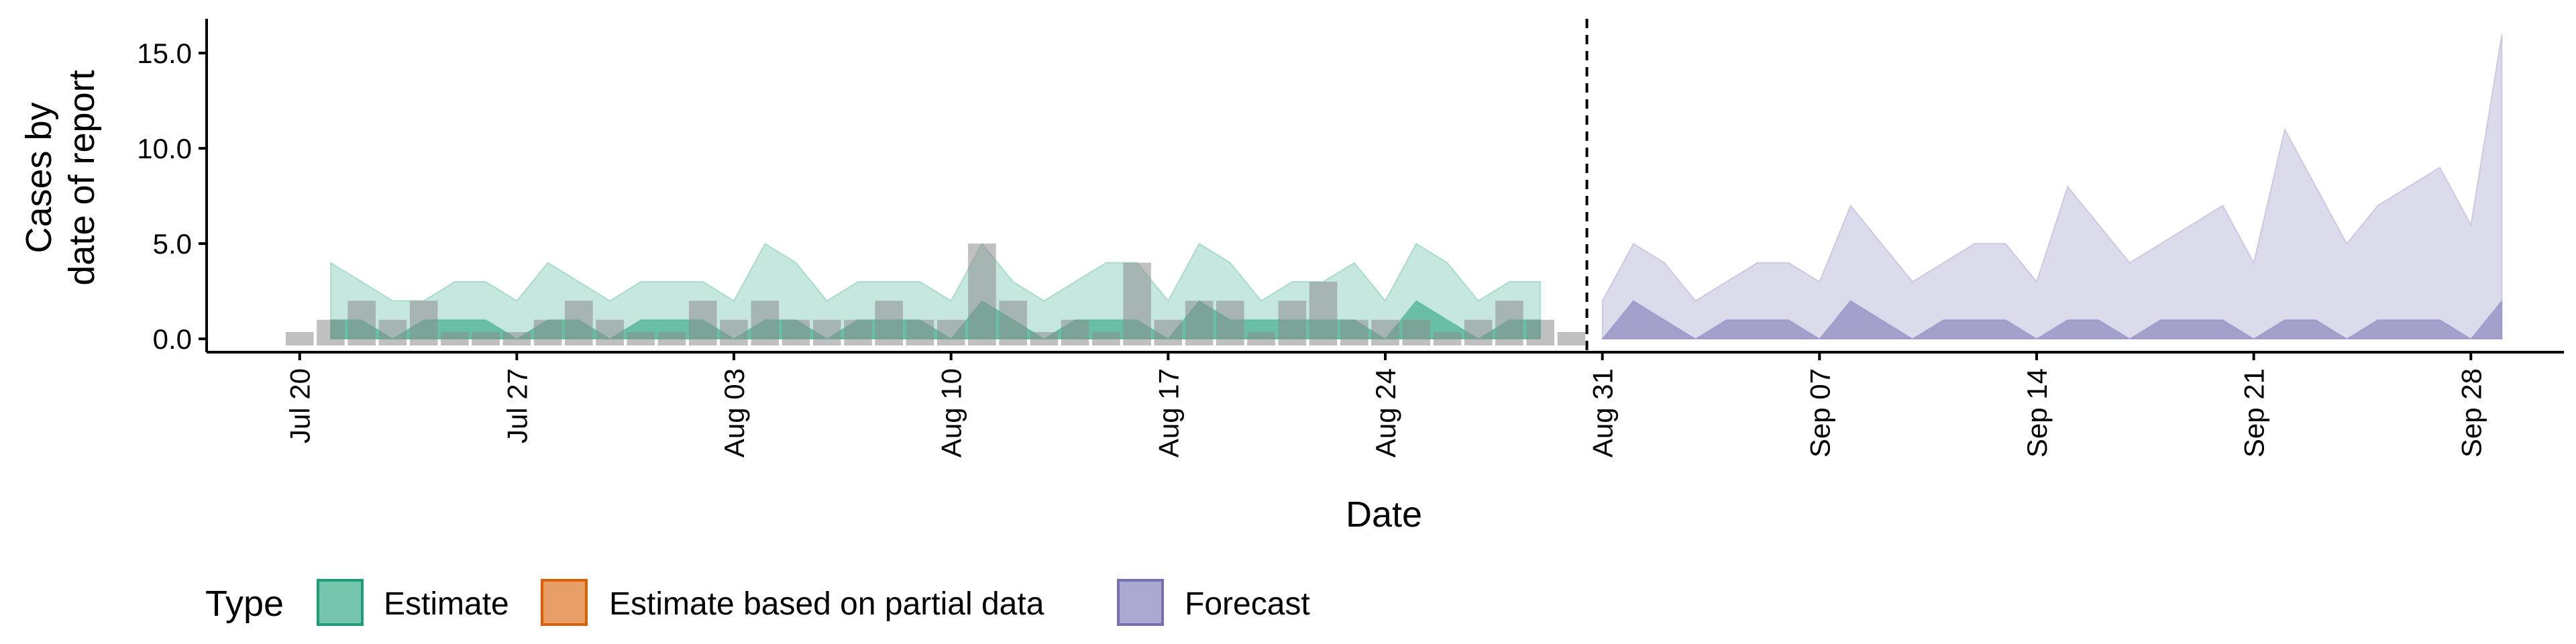  What do you see at coordinates (564, 602) in the screenshot?
I see `legend-key-estimate-partial` at bounding box center [564, 602].